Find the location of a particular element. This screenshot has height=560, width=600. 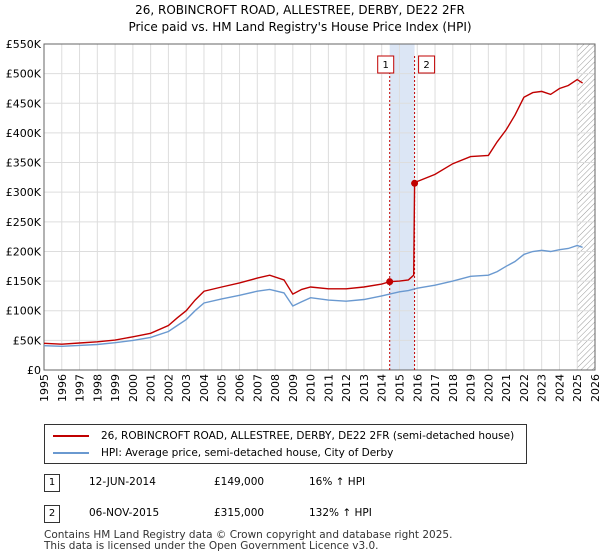

y-tick-label: £200K is located at coordinates (24, 251).